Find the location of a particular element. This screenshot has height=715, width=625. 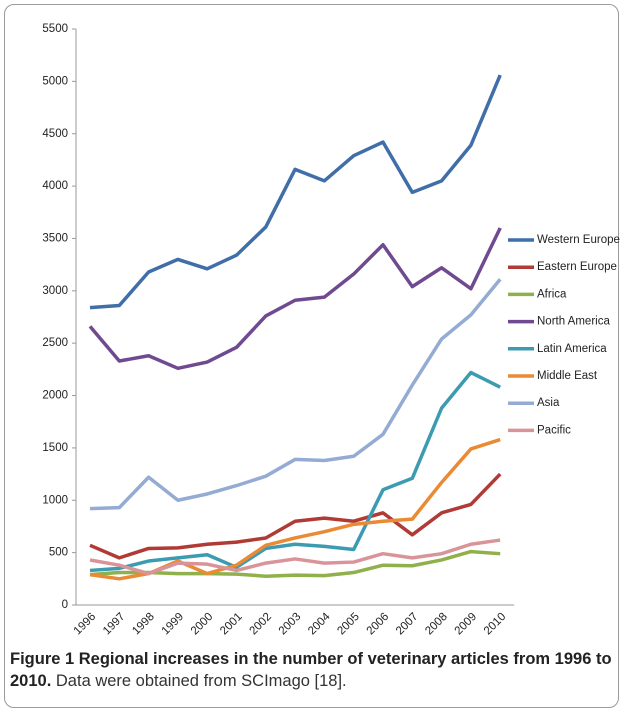

x-tick-label: 2003 is located at coordinates (290, 624).